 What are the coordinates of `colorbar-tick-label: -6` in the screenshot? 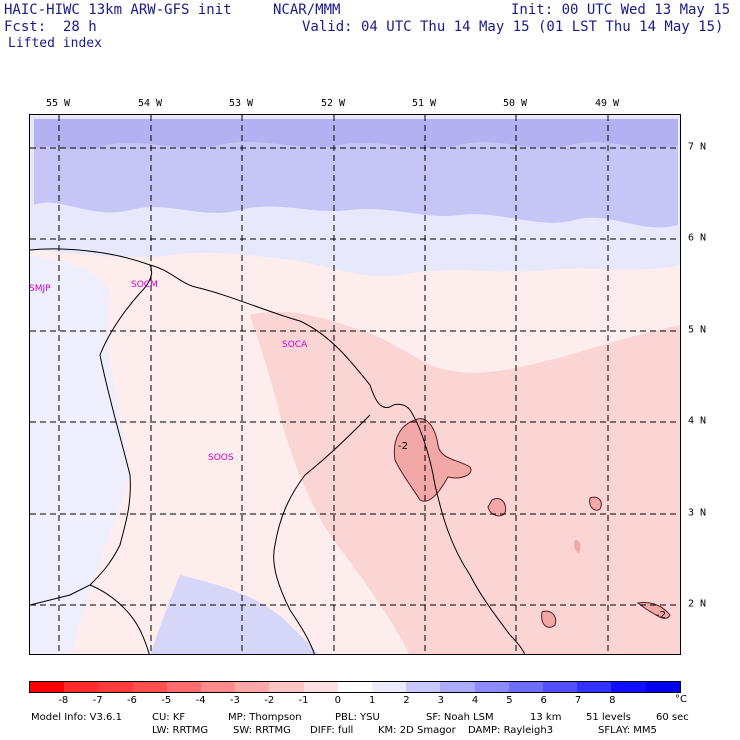 It's located at (131, 700).